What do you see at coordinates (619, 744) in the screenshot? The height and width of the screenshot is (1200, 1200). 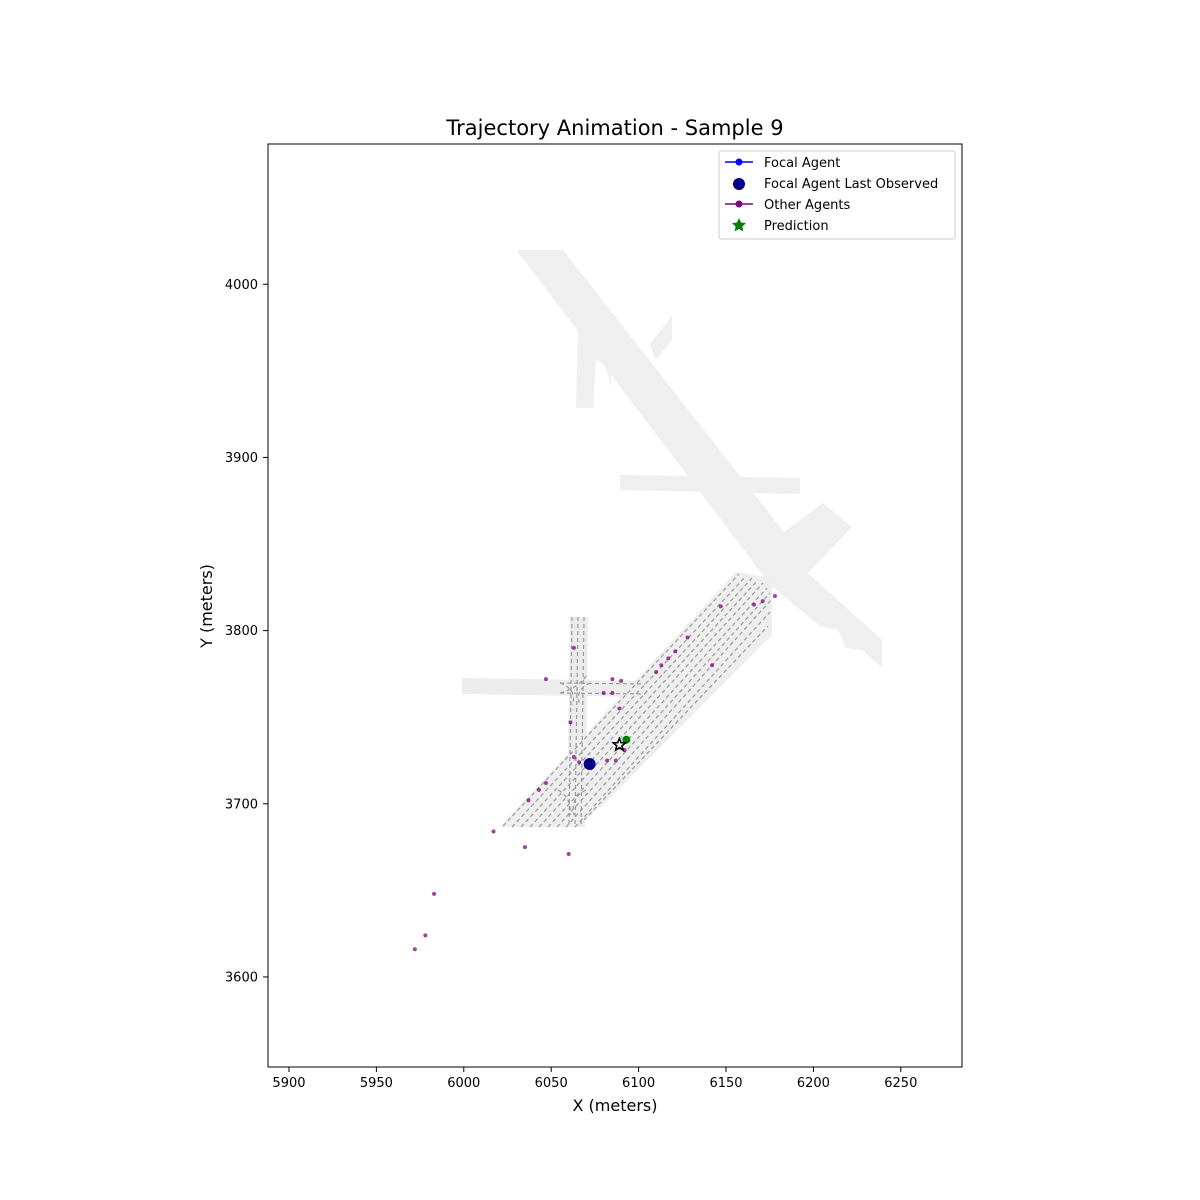 I see `prediction-star-icon` at bounding box center [619, 744].